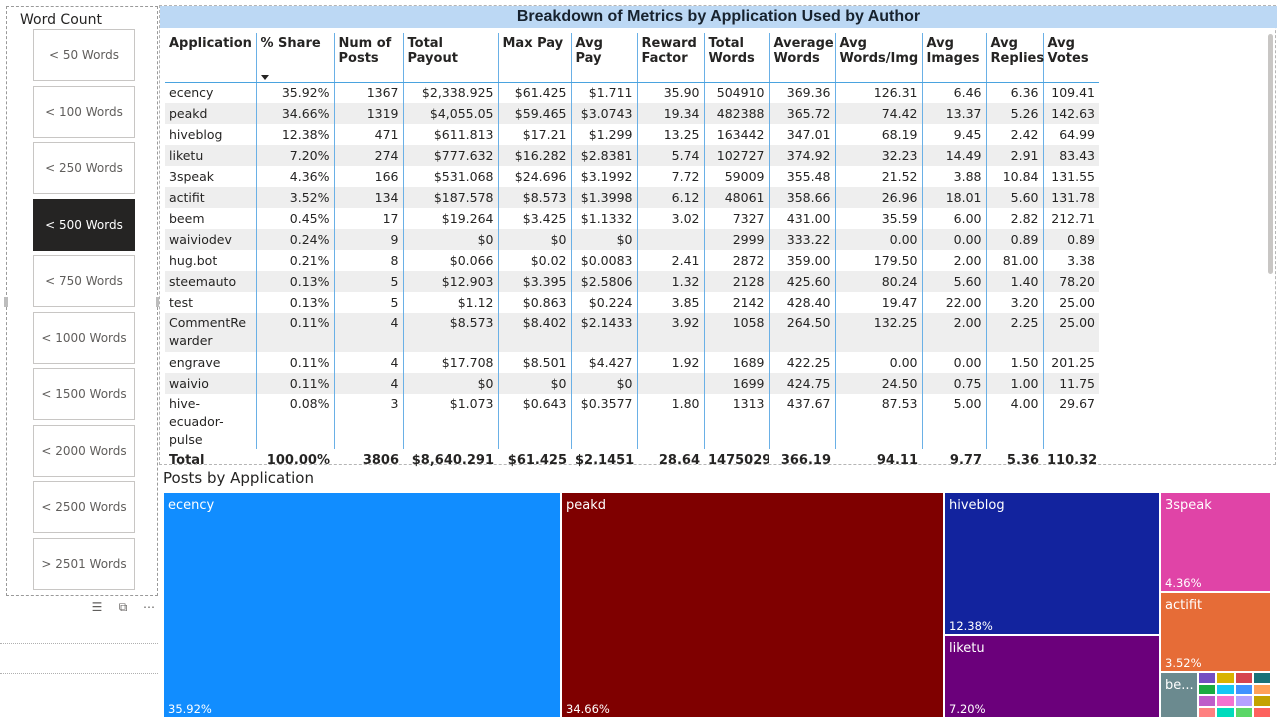 The width and height of the screenshot is (1280, 719). I want to click on total-cell: 9.77, so click(965, 460).